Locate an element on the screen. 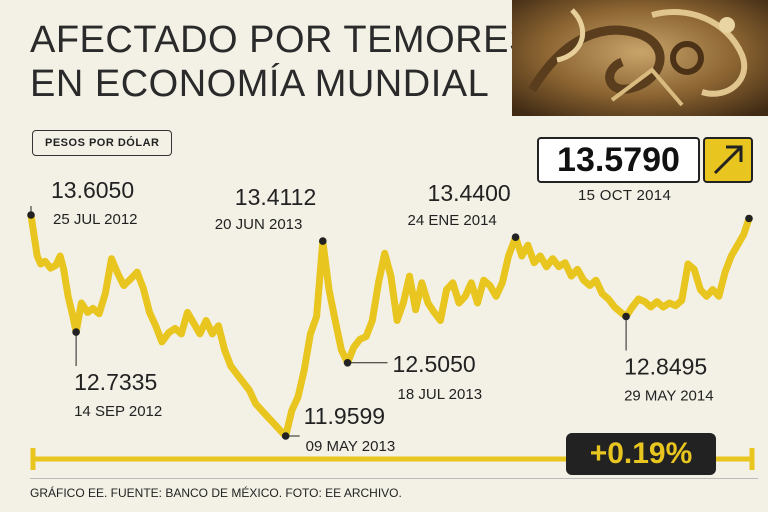 The image size is (768, 512). annotation-date: 29 MAY 2014 is located at coordinates (669, 395).